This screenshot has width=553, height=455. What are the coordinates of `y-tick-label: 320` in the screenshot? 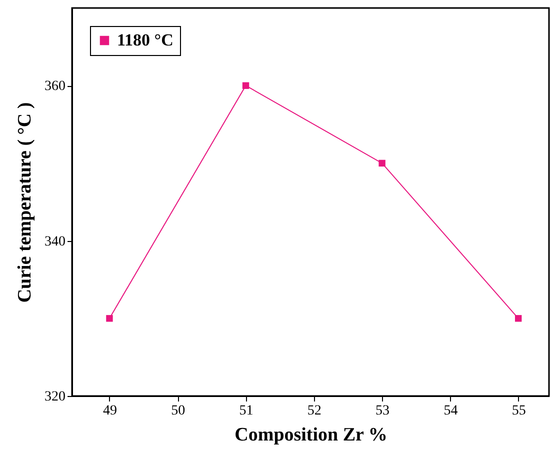 It's located at (55, 397).